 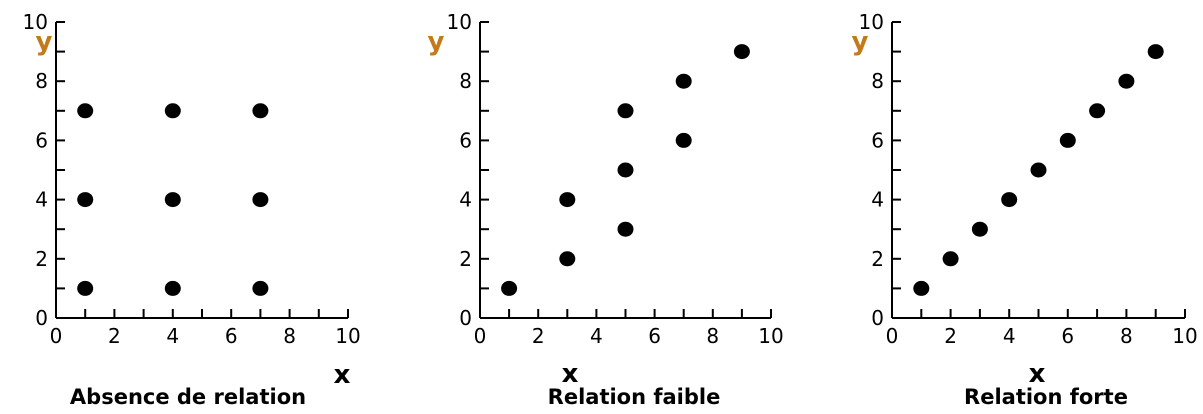 What do you see at coordinates (634, 397) in the screenshot?
I see `chart-caption: Relation faible` at bounding box center [634, 397].